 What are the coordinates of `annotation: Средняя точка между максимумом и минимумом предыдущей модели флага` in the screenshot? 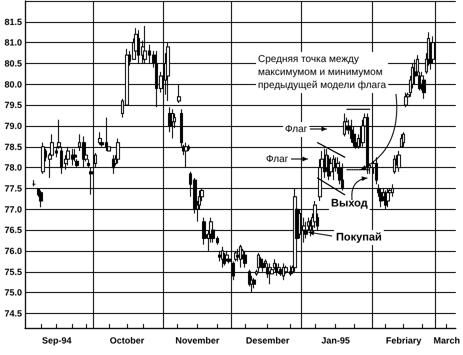 It's located at (322, 72).